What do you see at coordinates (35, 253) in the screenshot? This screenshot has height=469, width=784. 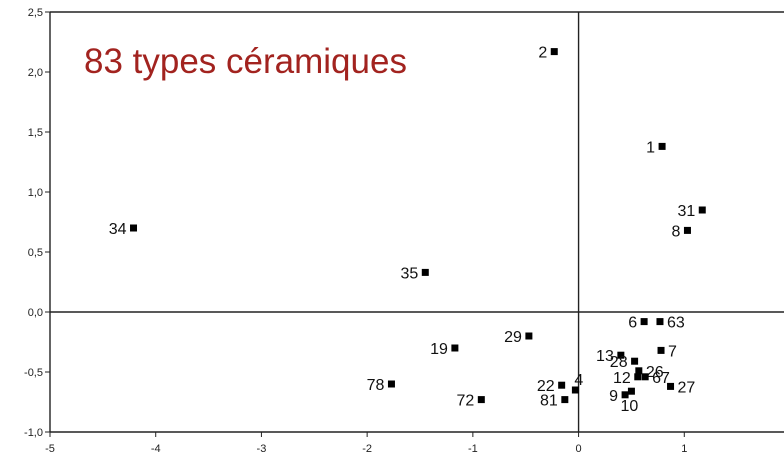 I see `y-tick-label: 0,5` at bounding box center [35, 253].